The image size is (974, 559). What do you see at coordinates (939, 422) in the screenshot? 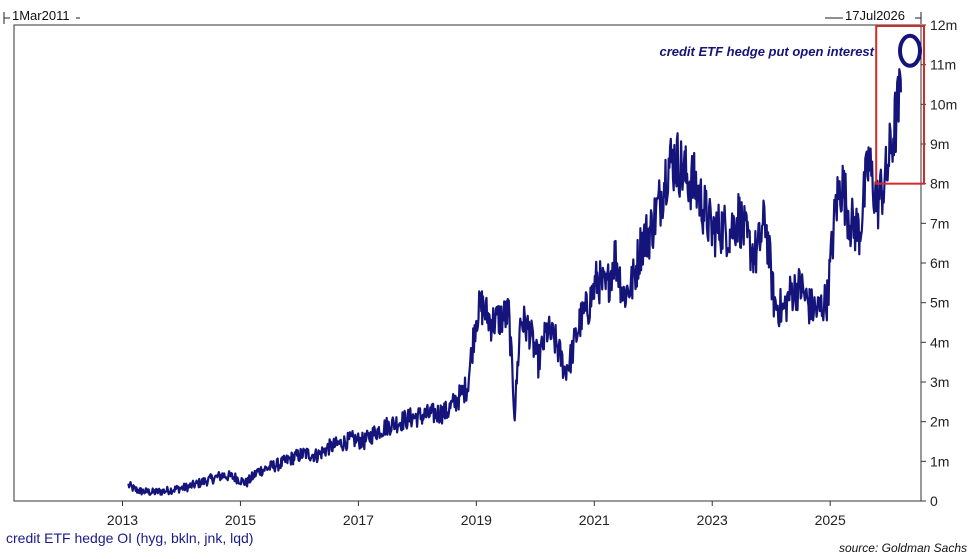
I see `y-tick-label: 2m` at bounding box center [939, 422].